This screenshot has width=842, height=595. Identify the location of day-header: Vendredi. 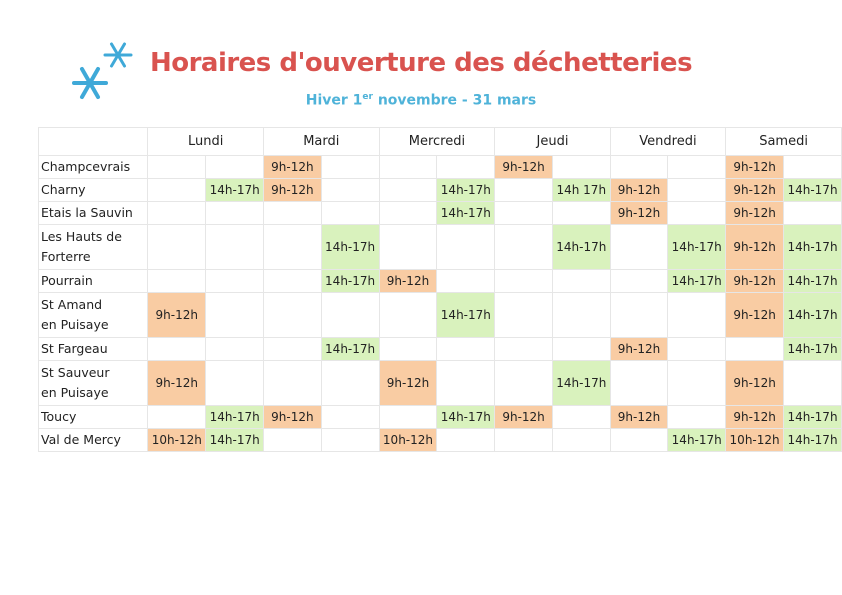
(668, 141).